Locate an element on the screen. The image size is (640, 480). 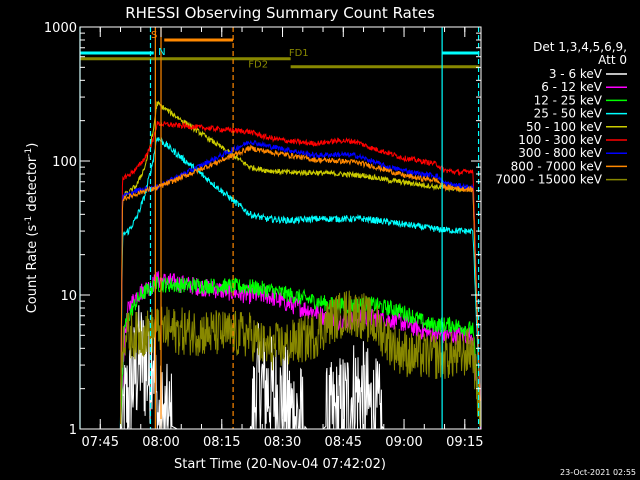
y-axis-label: Count Rate (s-1 detector-1) is located at coordinates (32, 228).